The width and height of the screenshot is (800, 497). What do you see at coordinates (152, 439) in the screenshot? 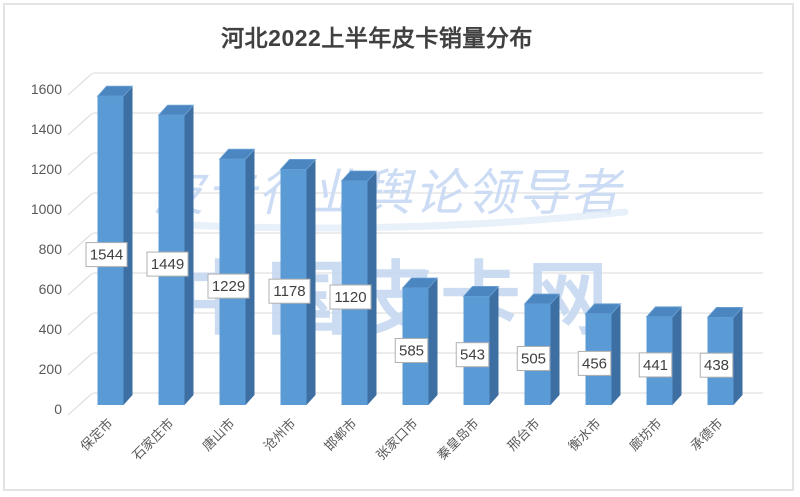
I see `city-label: 石家庄市` at bounding box center [152, 439].